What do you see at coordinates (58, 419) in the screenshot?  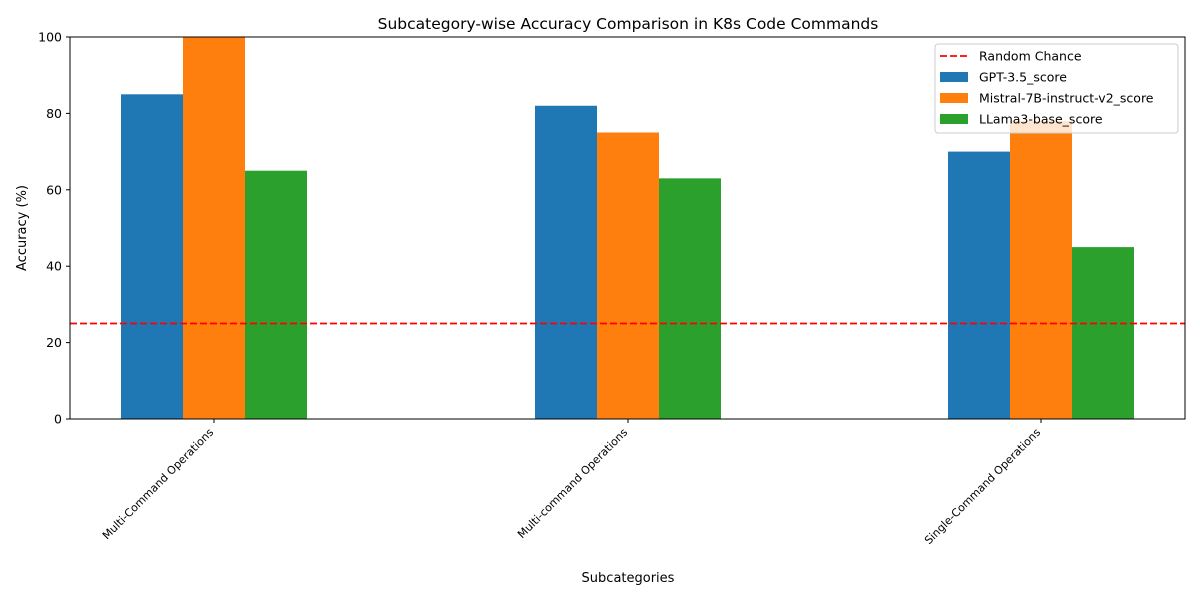 I see `y-tick-label: 0` at bounding box center [58, 419].